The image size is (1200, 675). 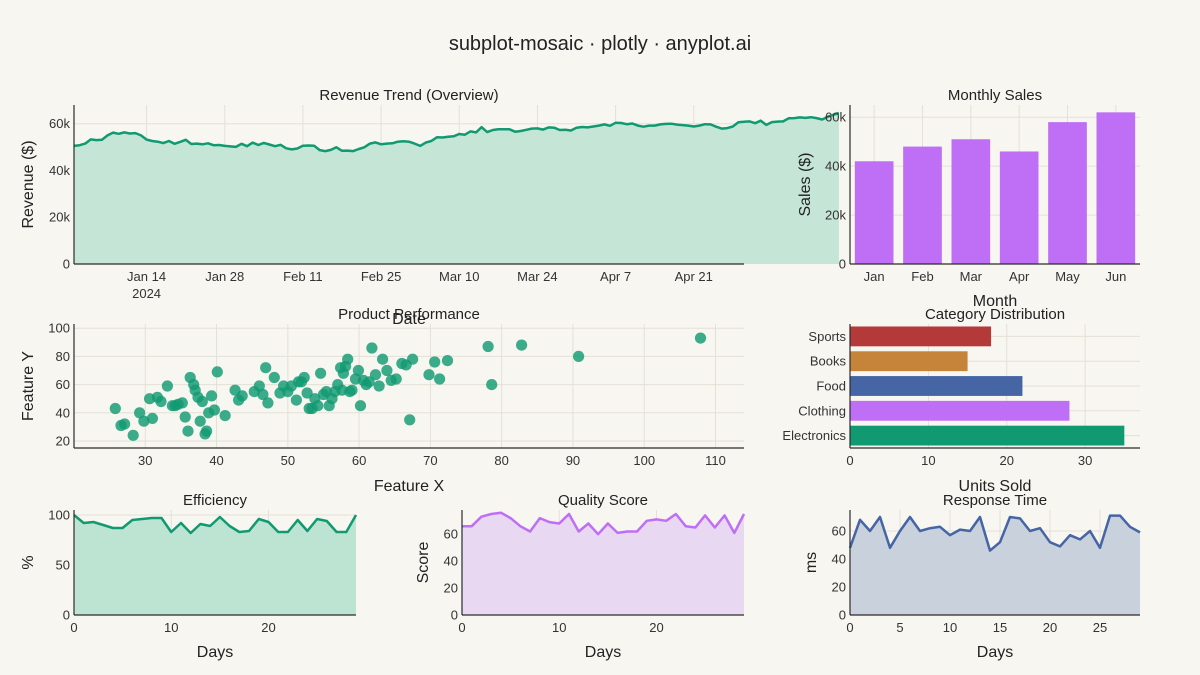 I want to click on x-tick-label: 30, so click(x=1085, y=460).